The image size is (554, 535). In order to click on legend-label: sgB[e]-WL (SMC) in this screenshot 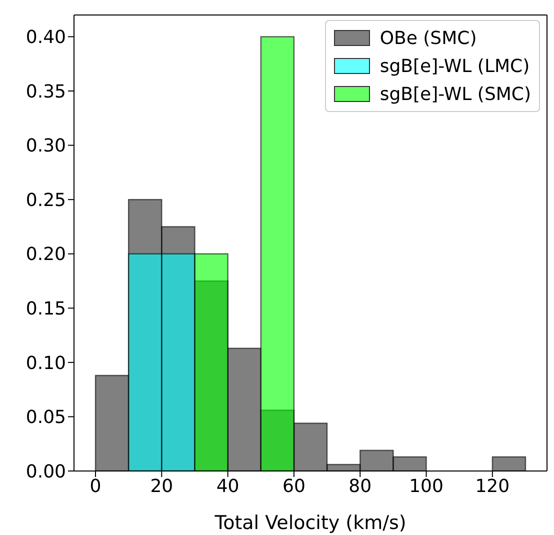, I will do `click(455, 94)`.